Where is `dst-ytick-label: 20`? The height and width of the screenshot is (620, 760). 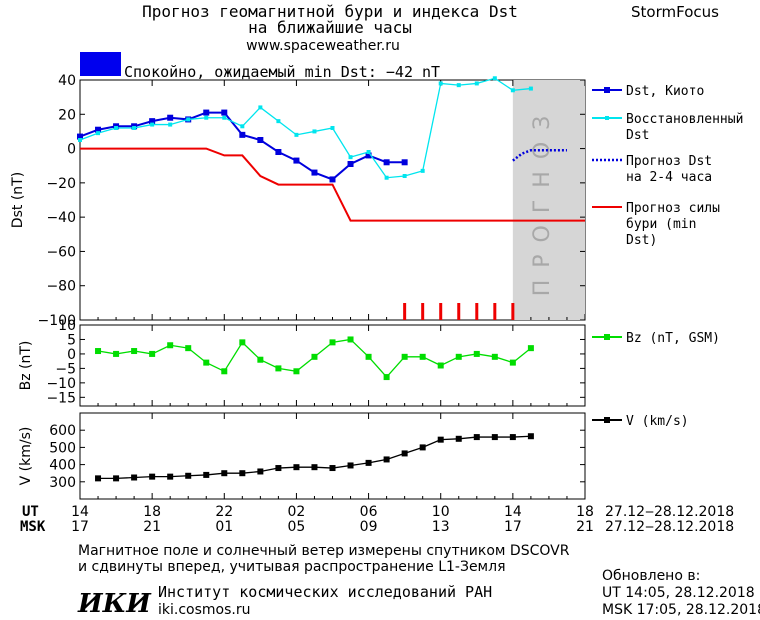
dst-ytick-label: 20 is located at coordinates (67, 115).